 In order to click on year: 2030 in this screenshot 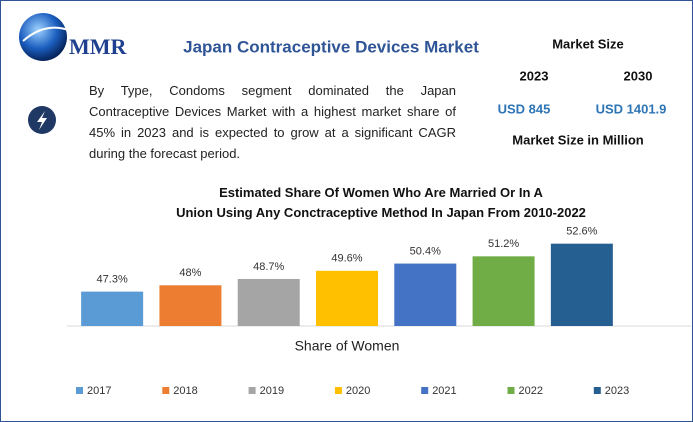, I will do `click(638, 75)`.